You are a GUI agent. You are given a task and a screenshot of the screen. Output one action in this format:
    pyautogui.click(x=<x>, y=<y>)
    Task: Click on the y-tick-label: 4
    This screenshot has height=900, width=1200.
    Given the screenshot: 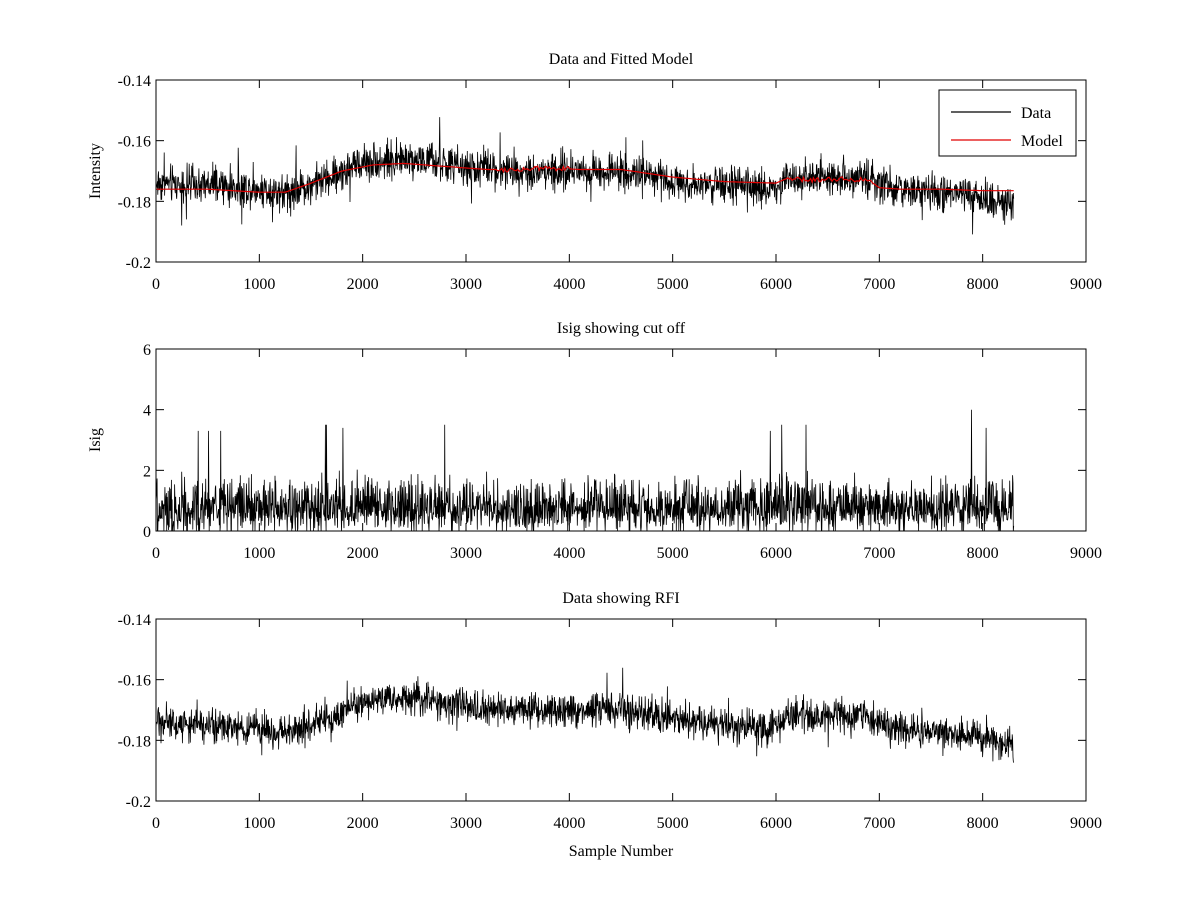 What is the action you would take?
    pyautogui.click(x=147, y=411)
    